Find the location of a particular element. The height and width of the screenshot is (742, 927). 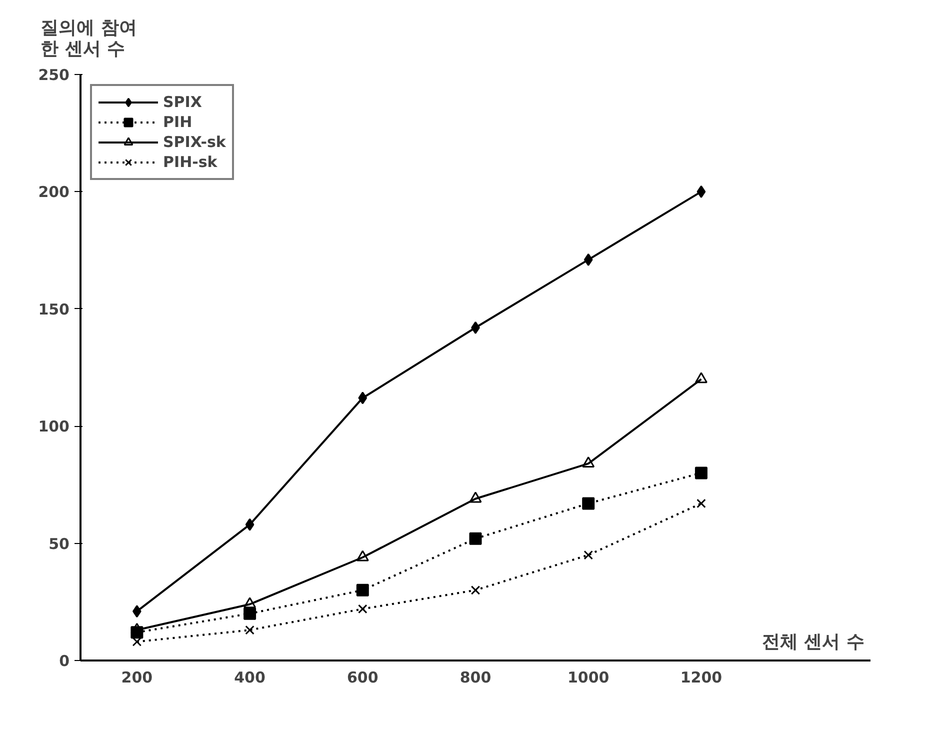

legend-label: SPIX-sk is located at coordinates (194, 142).